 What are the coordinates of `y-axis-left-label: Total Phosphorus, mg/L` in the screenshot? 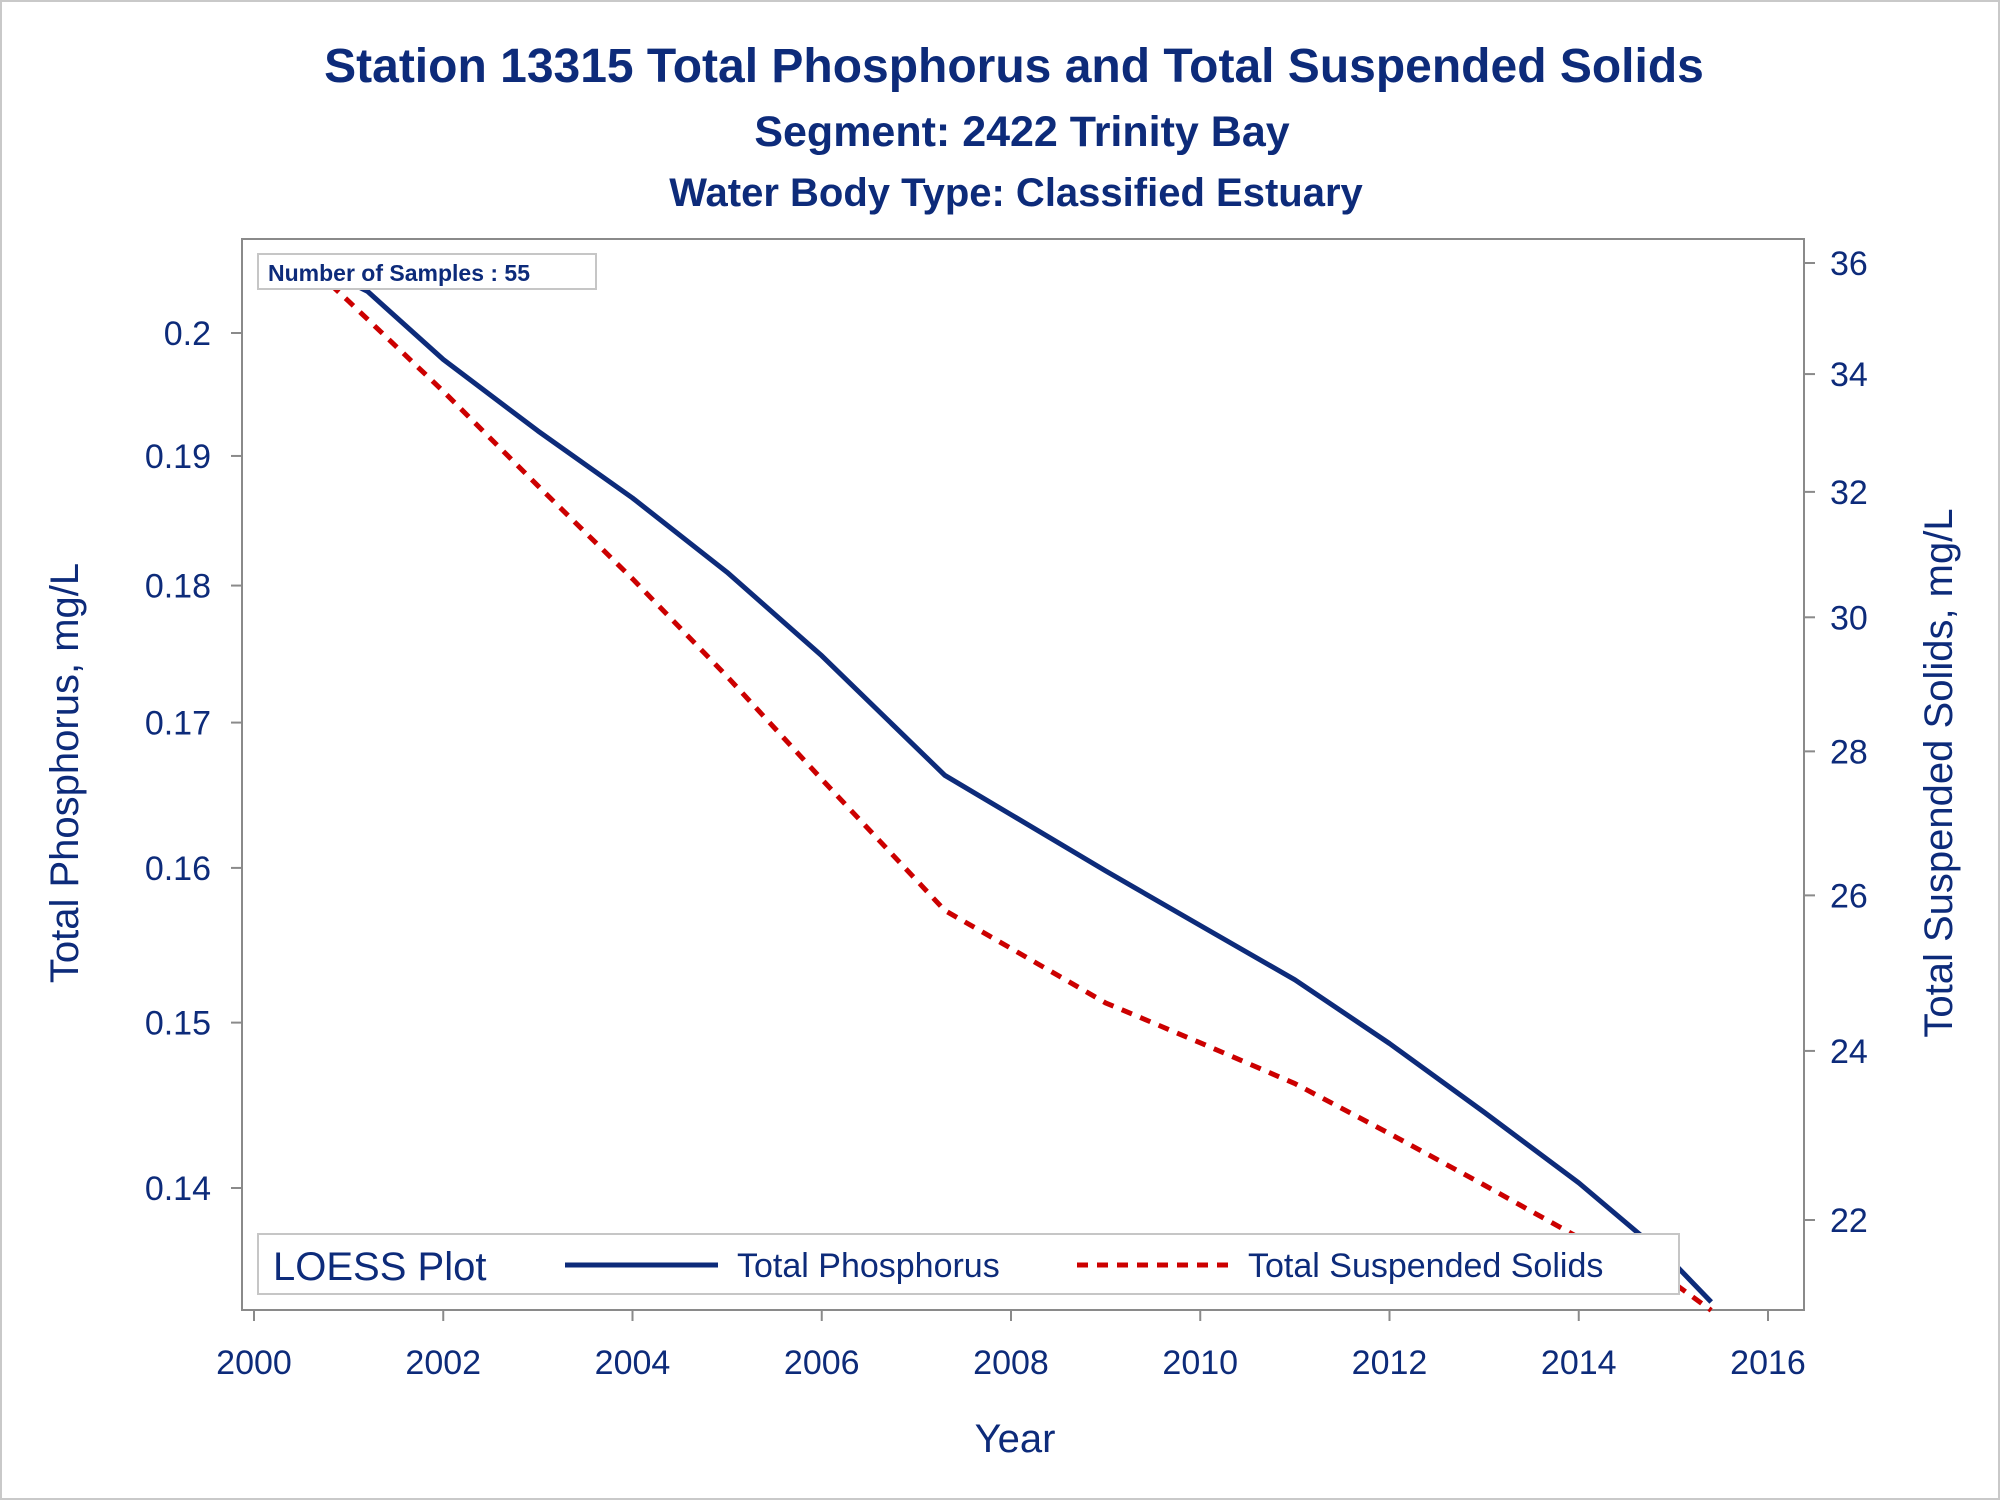 It's located at (65, 773).